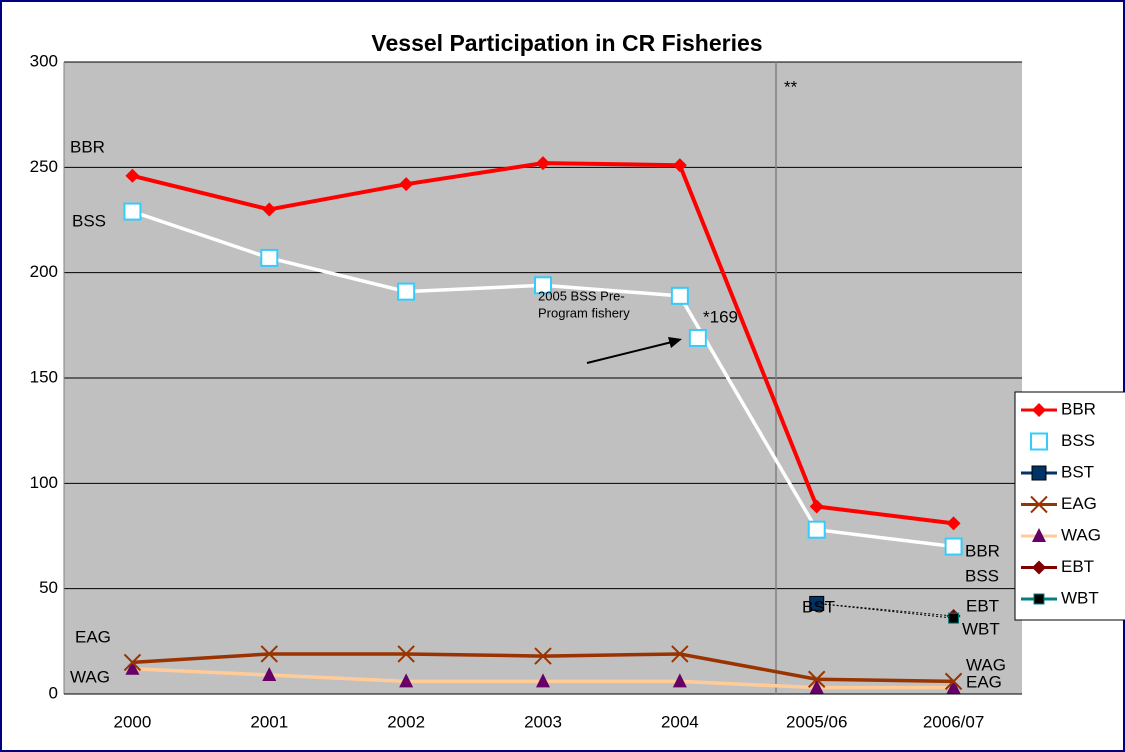 This screenshot has height=752, width=1125. I want to click on legend-label: BST, so click(1077, 471).